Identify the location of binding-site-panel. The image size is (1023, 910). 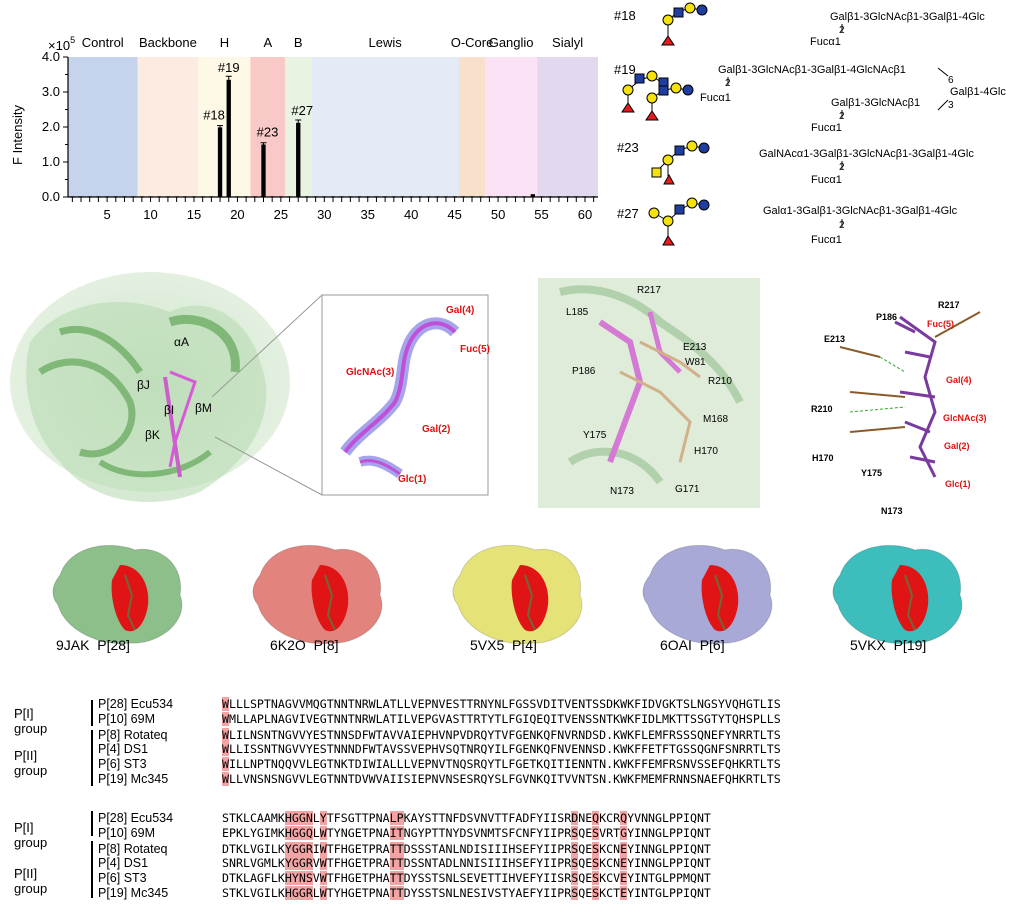
(649, 393).